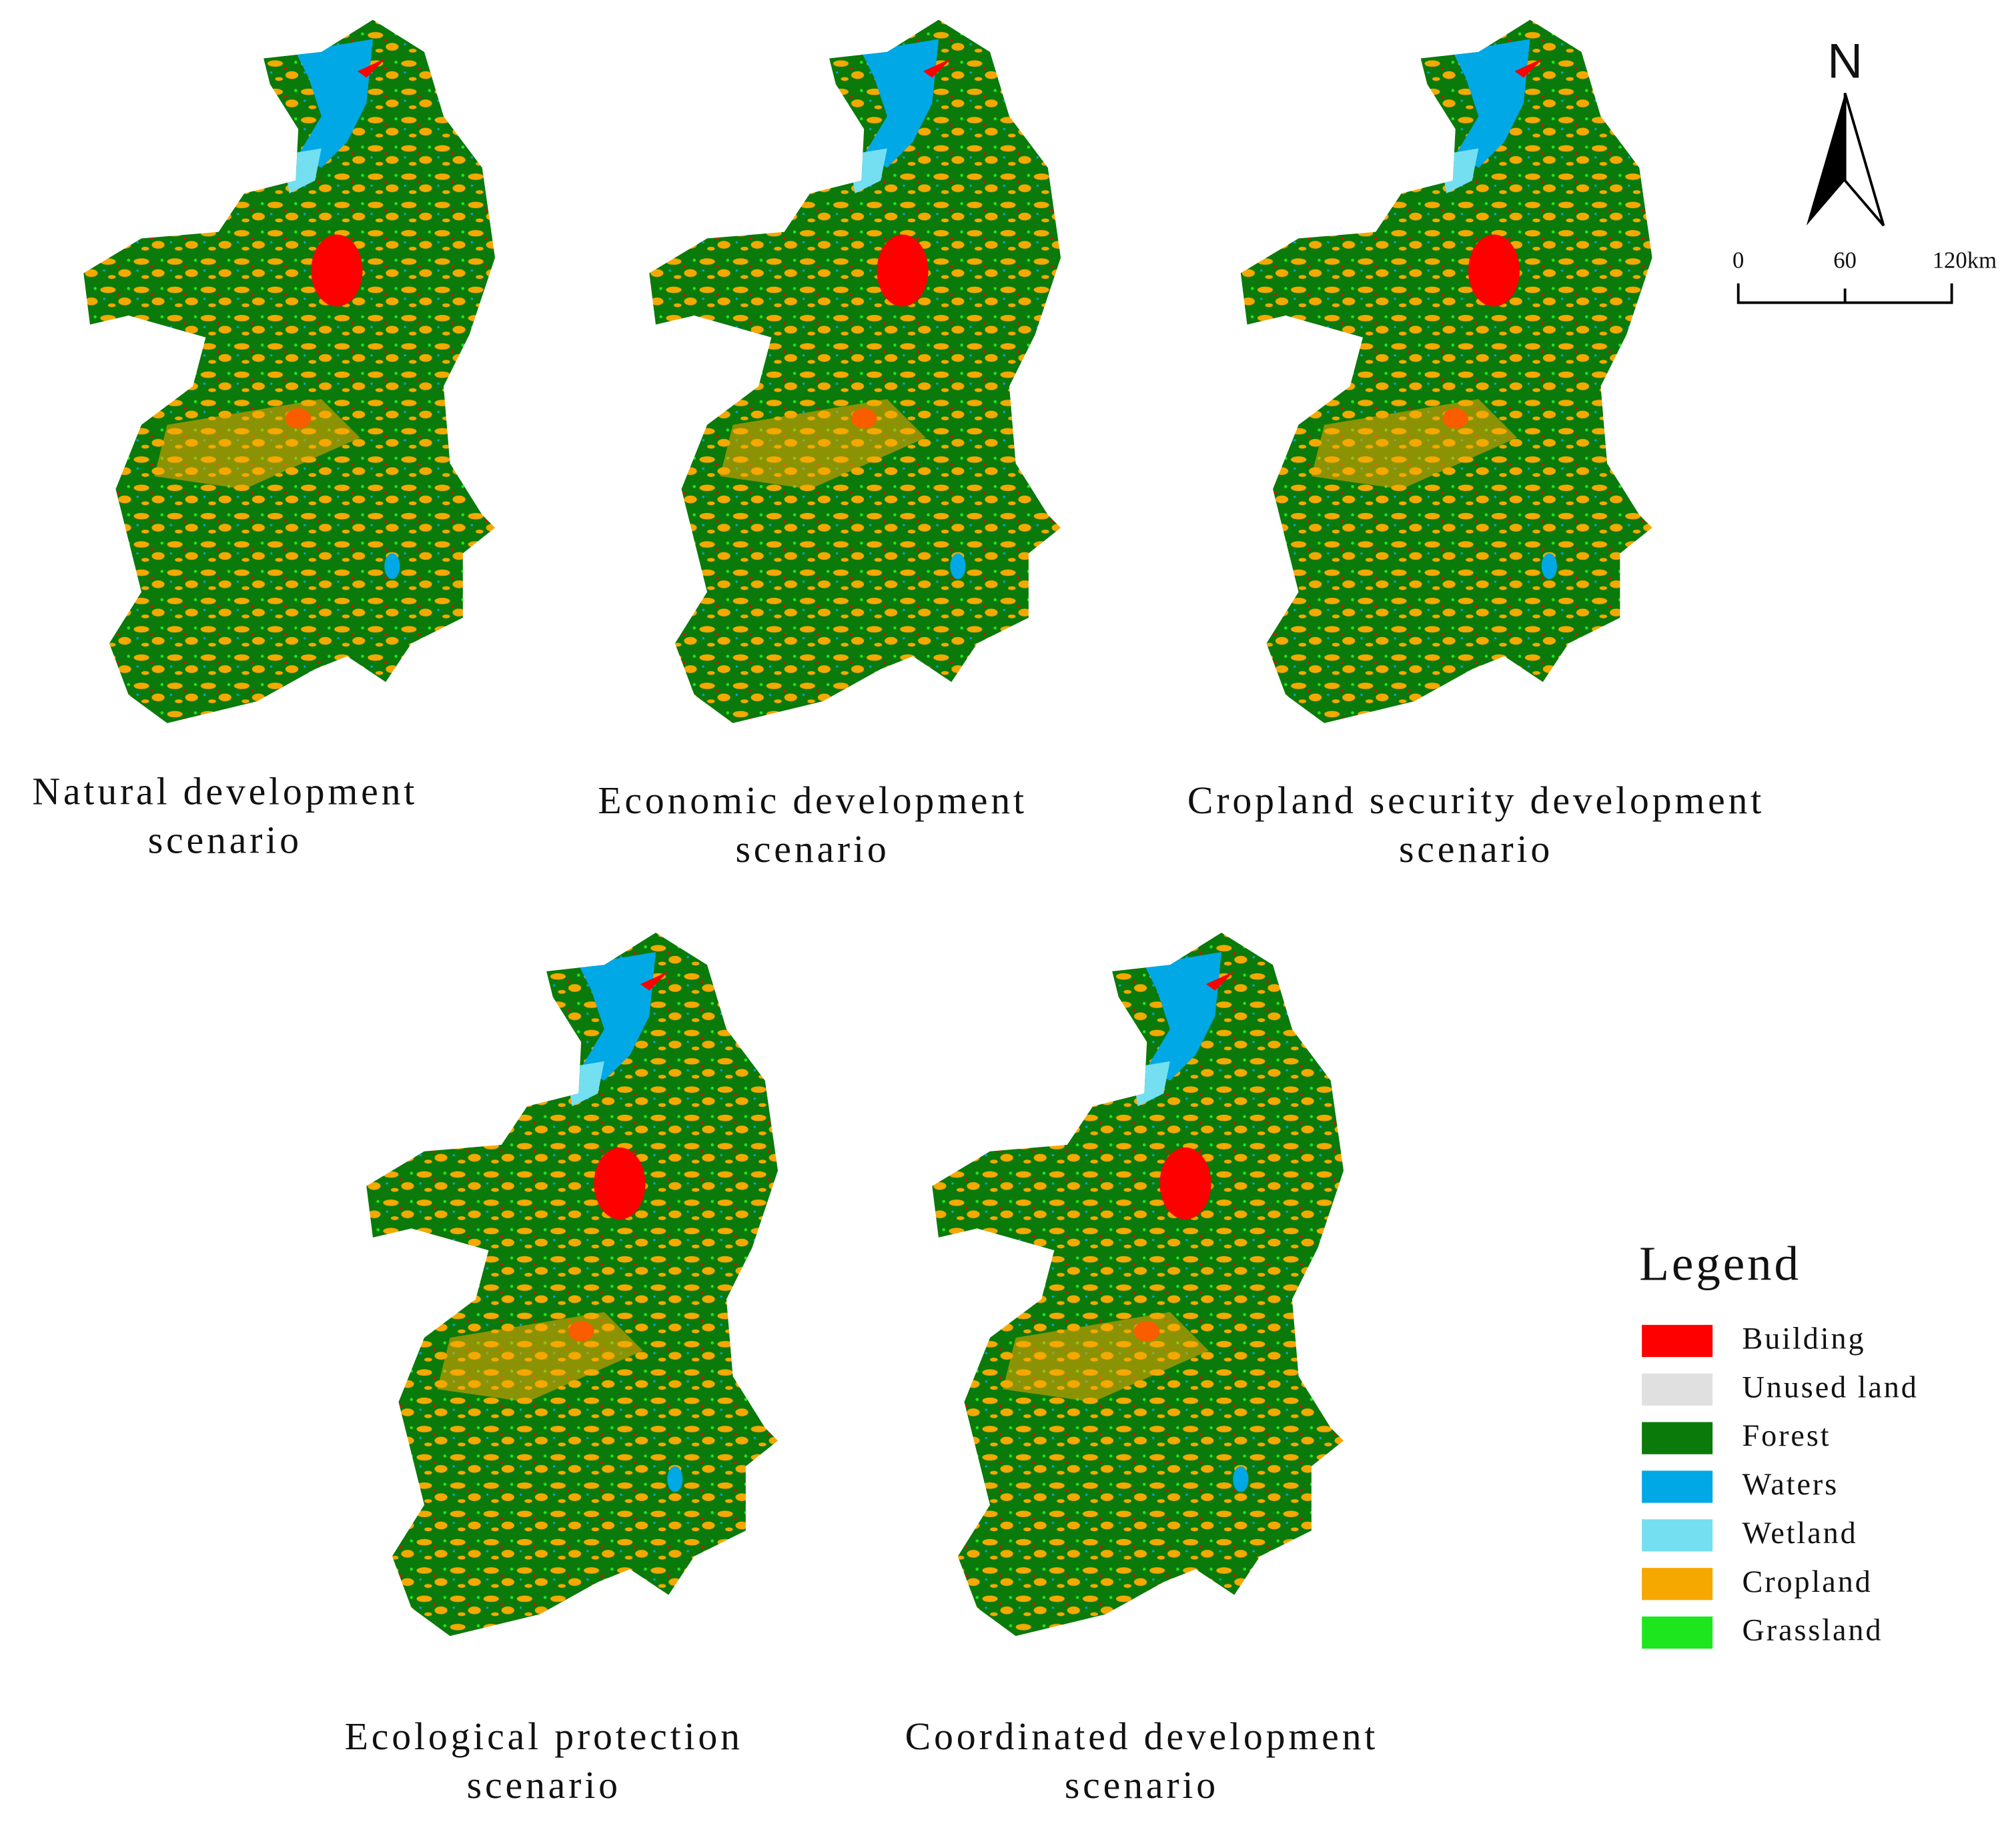 The image size is (2016, 1832). What do you see at coordinates (1786, 1436) in the screenshot?
I see `legend-label: Forest` at bounding box center [1786, 1436].